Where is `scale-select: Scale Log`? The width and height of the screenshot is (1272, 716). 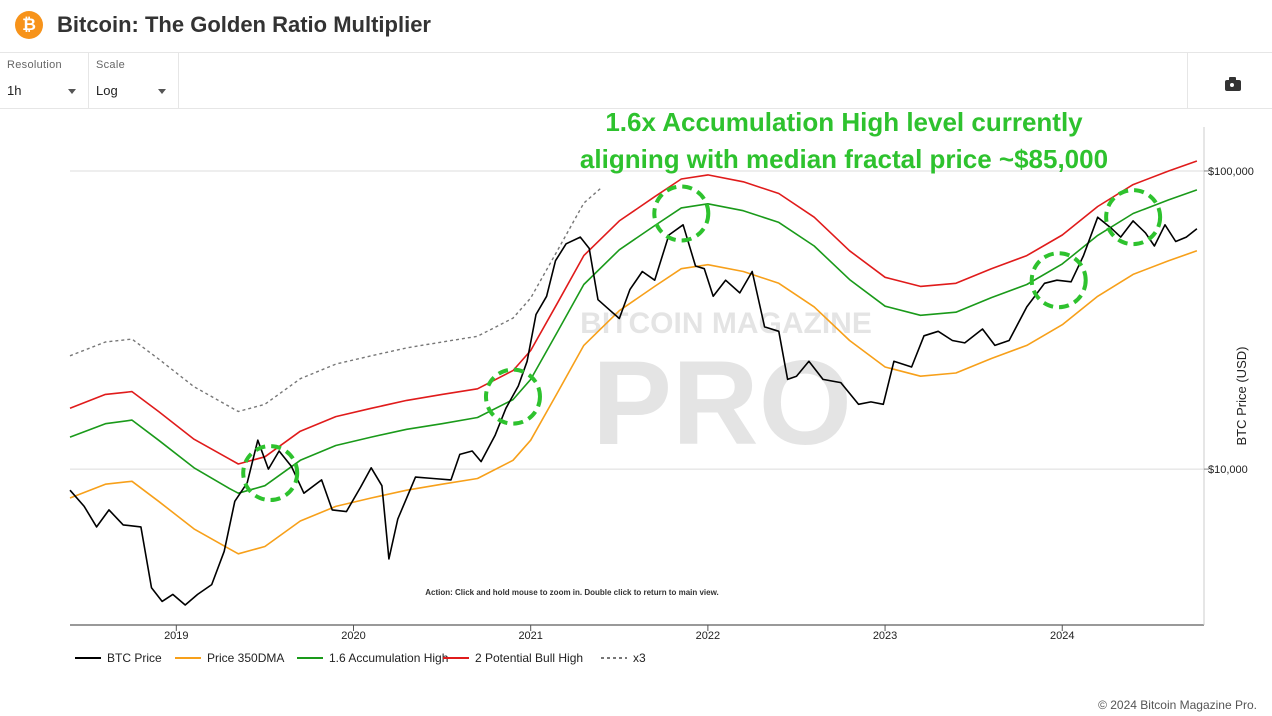 scale-select: Scale Log is located at coordinates (134, 80).